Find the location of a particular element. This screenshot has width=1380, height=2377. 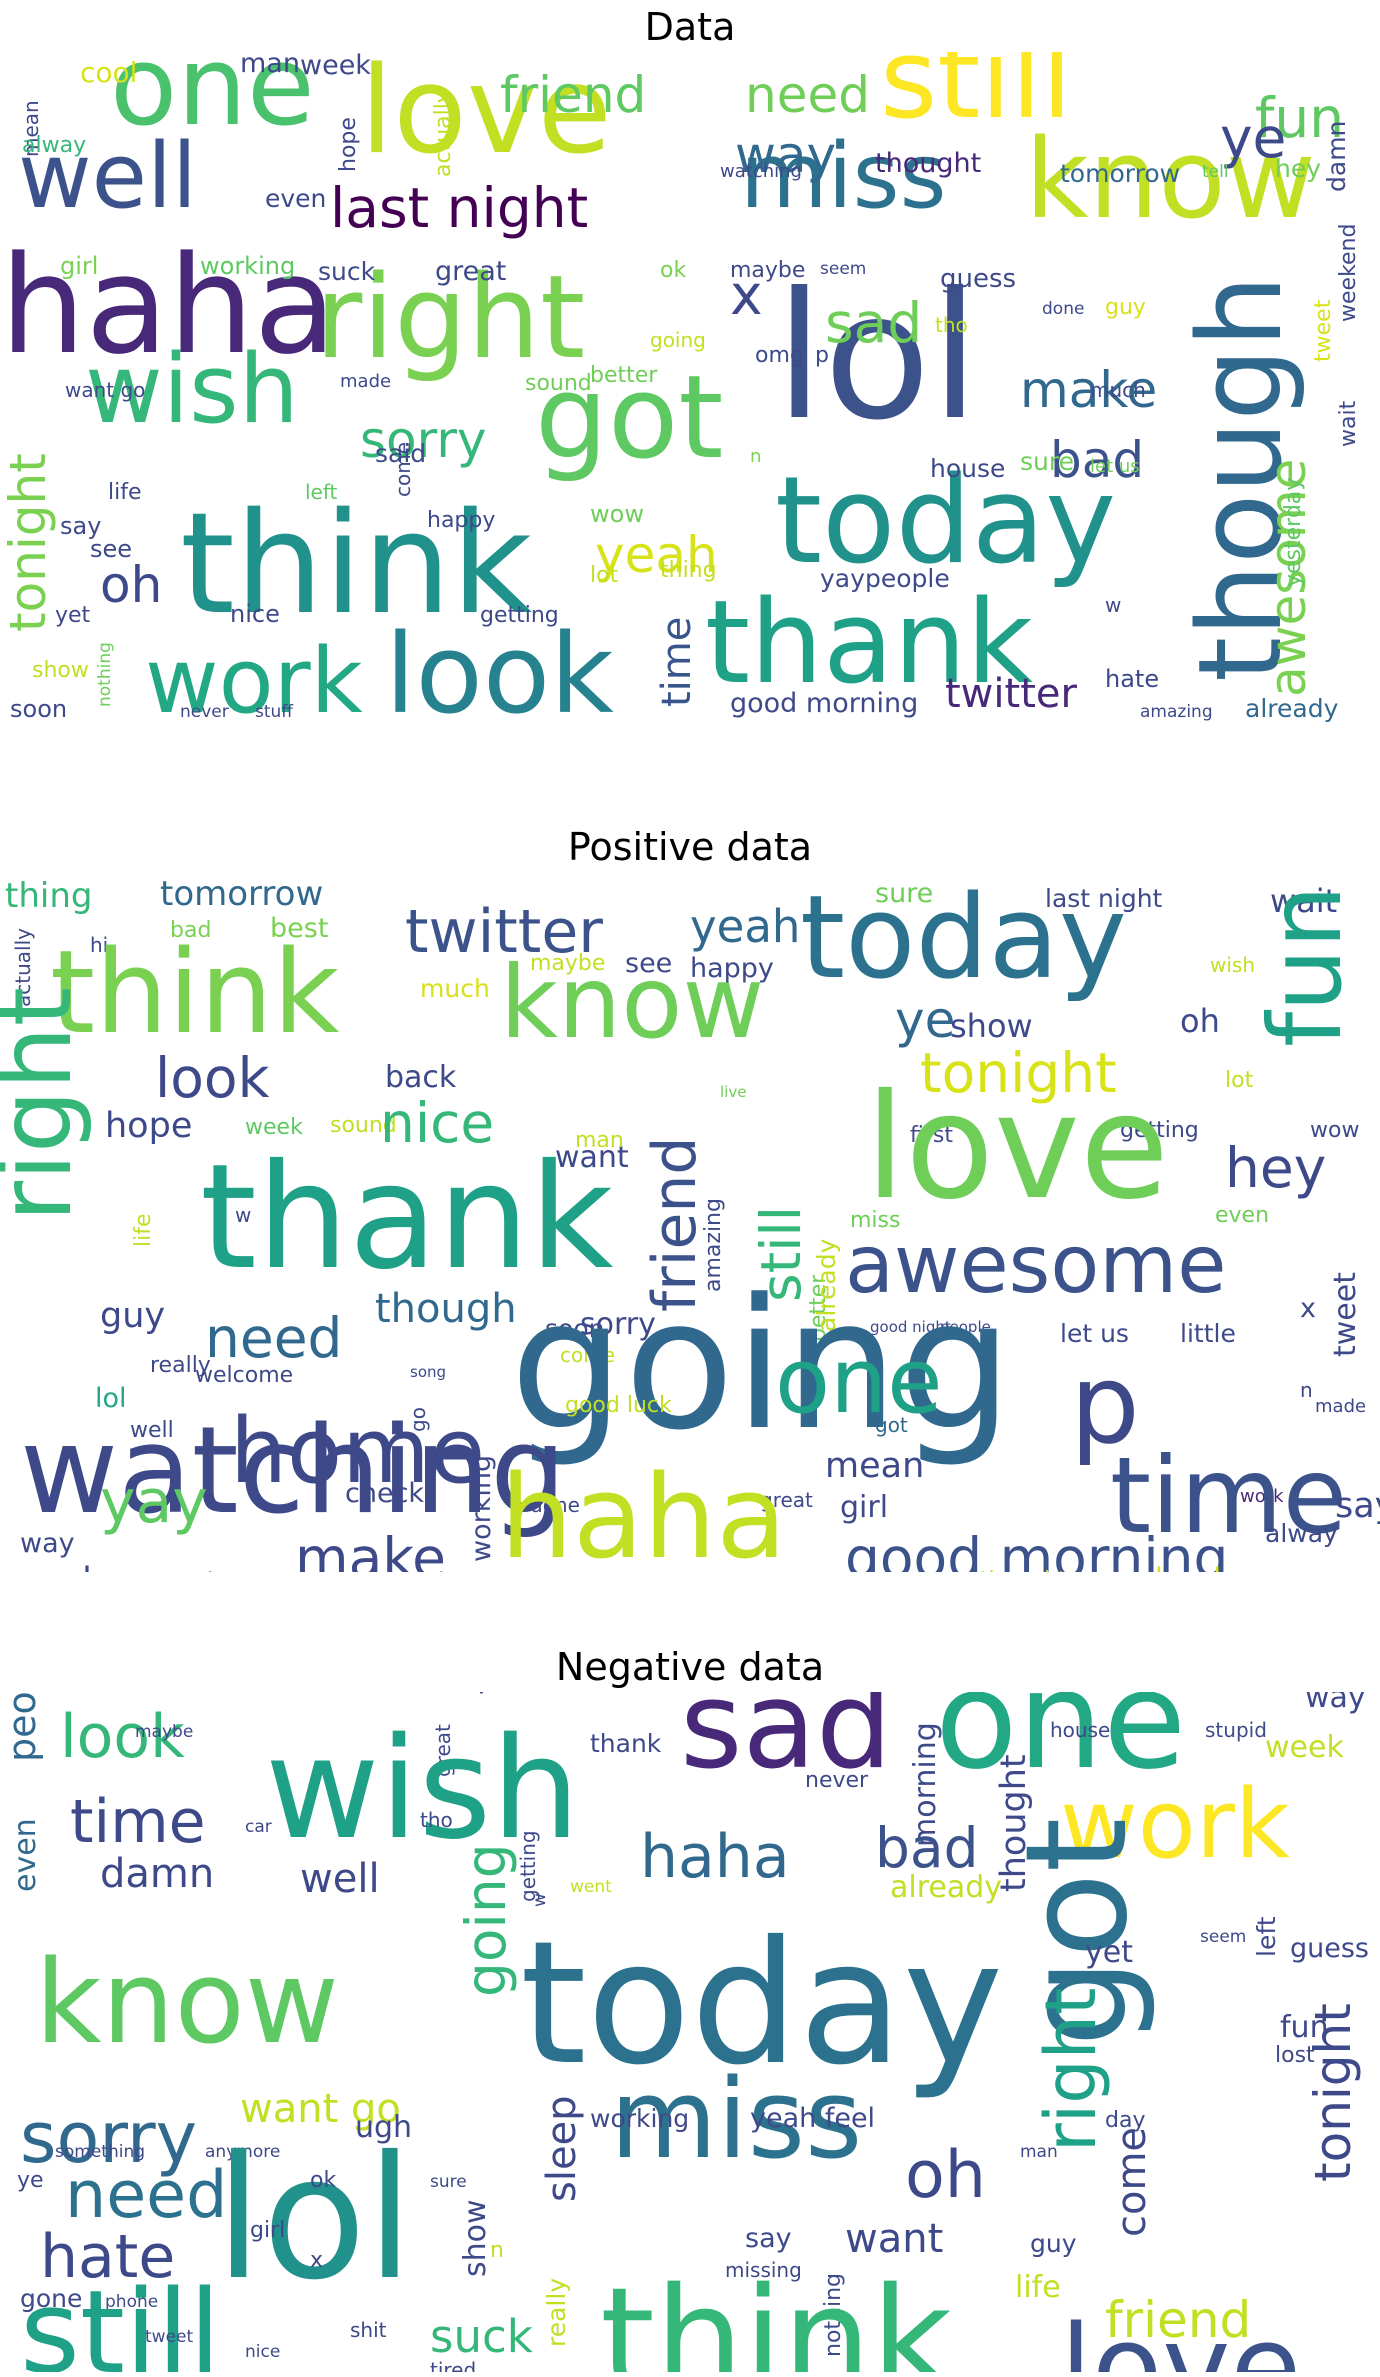

word-said: said is located at coordinates (400, 453).